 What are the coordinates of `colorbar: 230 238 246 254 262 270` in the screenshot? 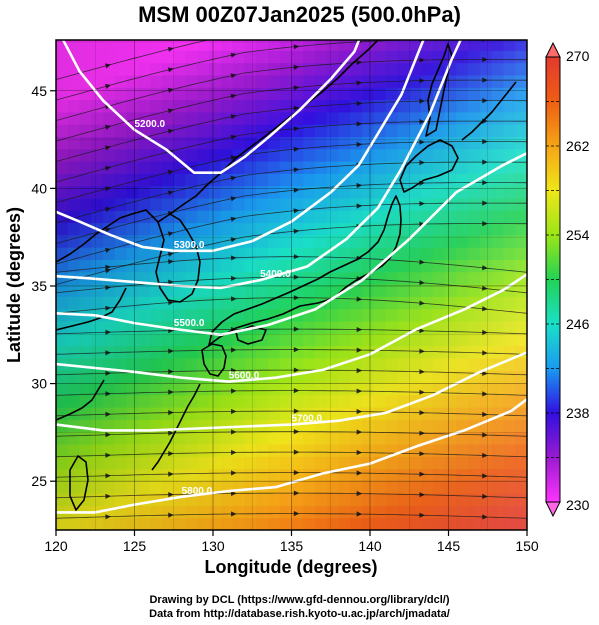 It's located at (568, 279).